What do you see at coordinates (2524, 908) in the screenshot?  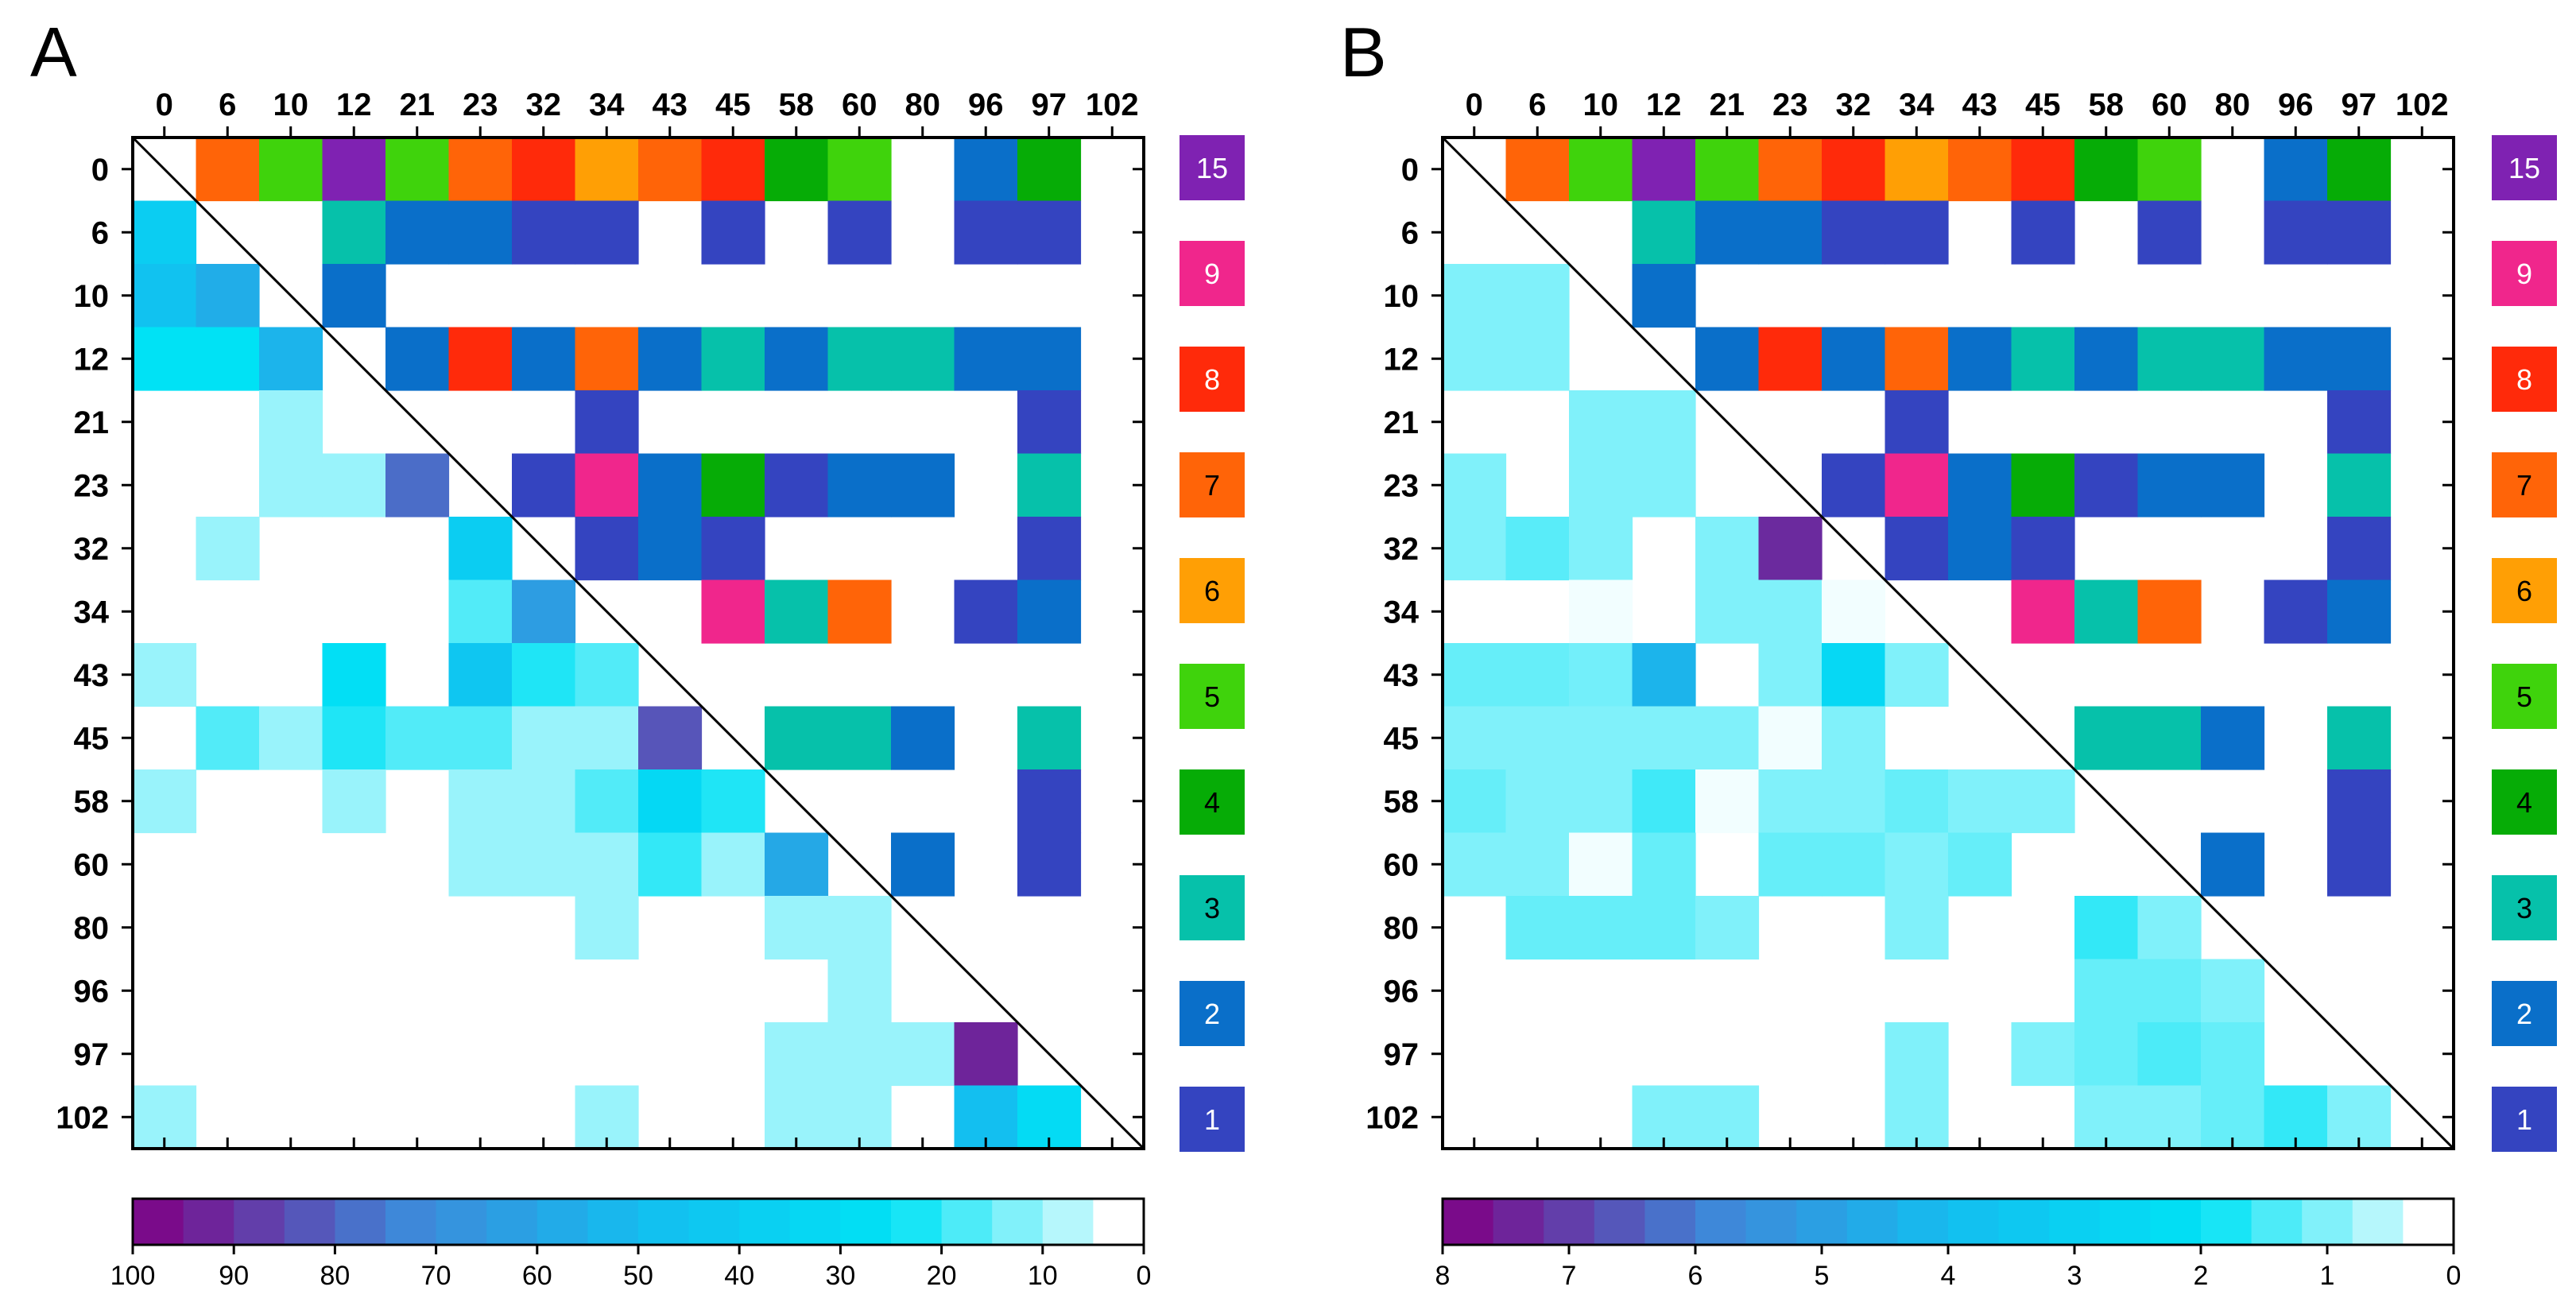 I see `legend-label: 3` at bounding box center [2524, 908].